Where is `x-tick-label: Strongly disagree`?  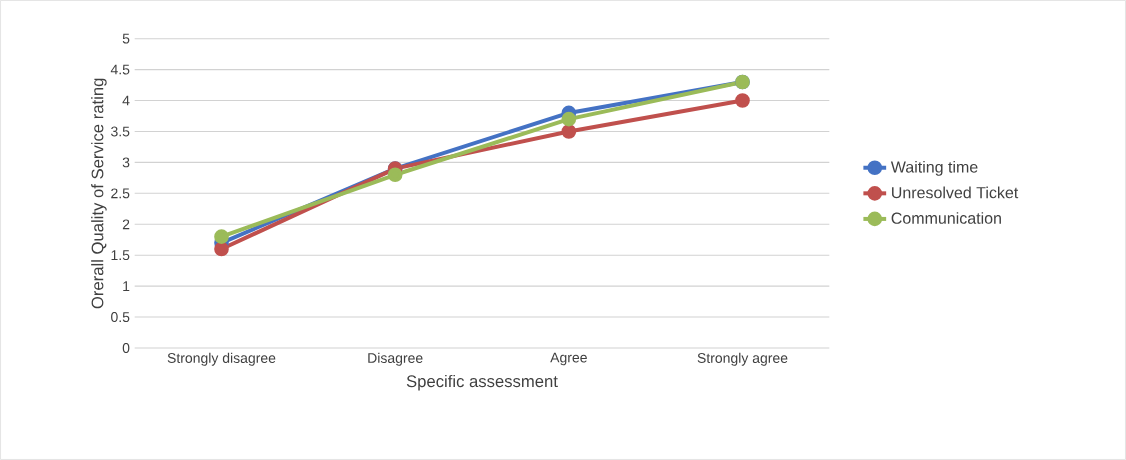
x-tick-label: Strongly disagree is located at coordinates (221, 359).